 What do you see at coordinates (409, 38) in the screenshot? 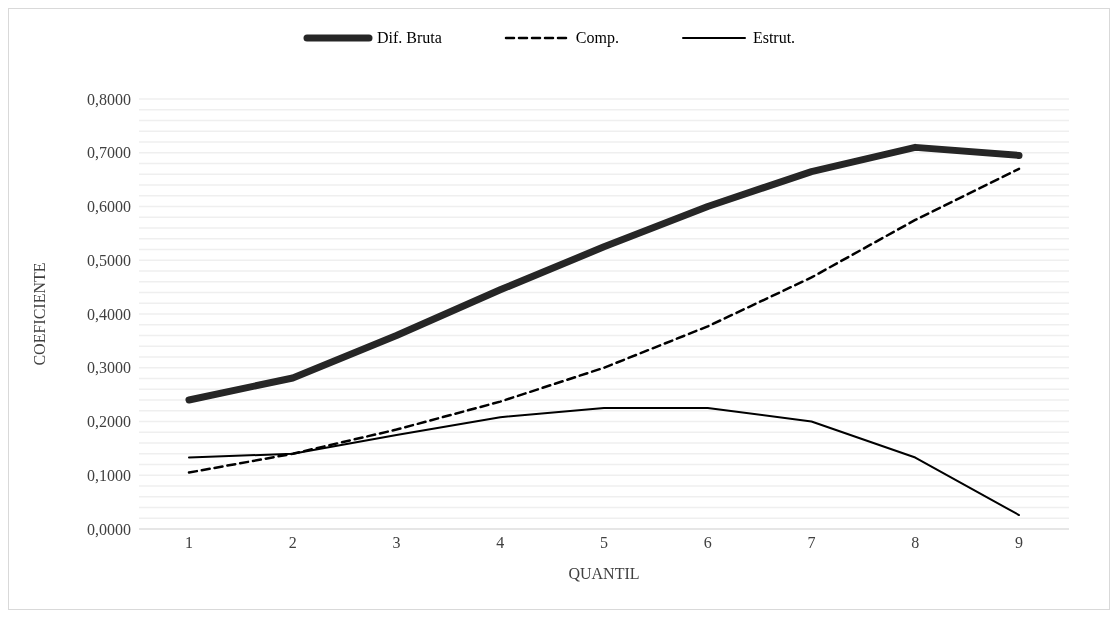
I see `legend-label: Dif. Bruta` at bounding box center [409, 38].